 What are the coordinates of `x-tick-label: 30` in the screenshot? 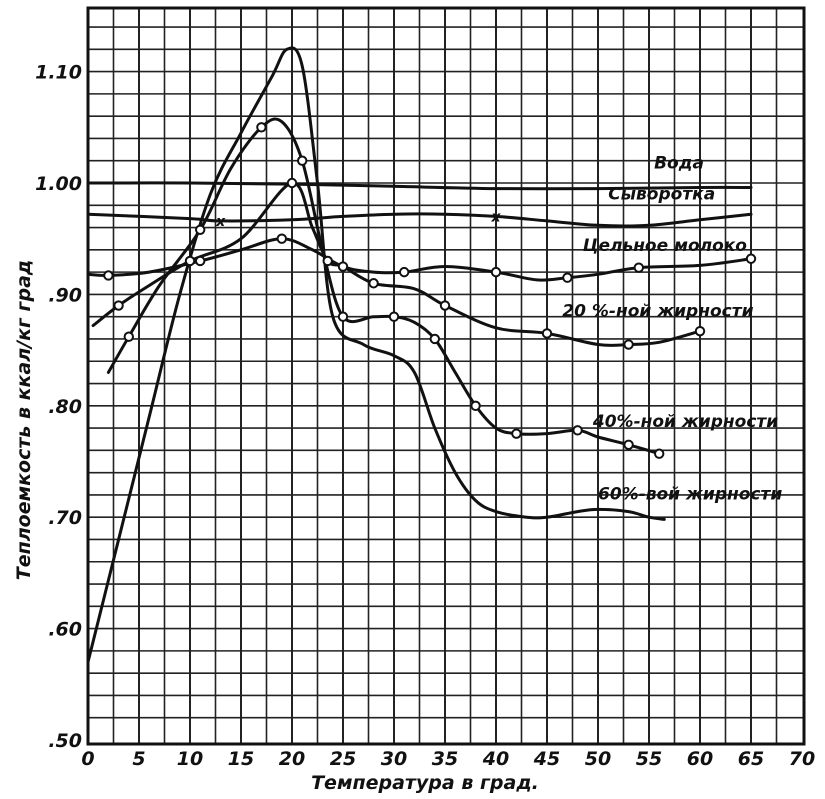 It's located at (394, 759).